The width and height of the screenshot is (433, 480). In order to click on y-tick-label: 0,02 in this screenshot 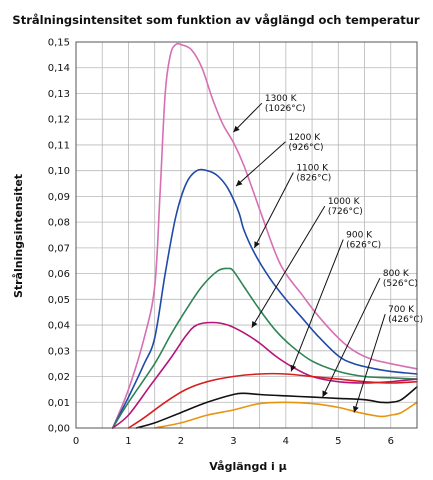, I will do `click(59, 377)`.